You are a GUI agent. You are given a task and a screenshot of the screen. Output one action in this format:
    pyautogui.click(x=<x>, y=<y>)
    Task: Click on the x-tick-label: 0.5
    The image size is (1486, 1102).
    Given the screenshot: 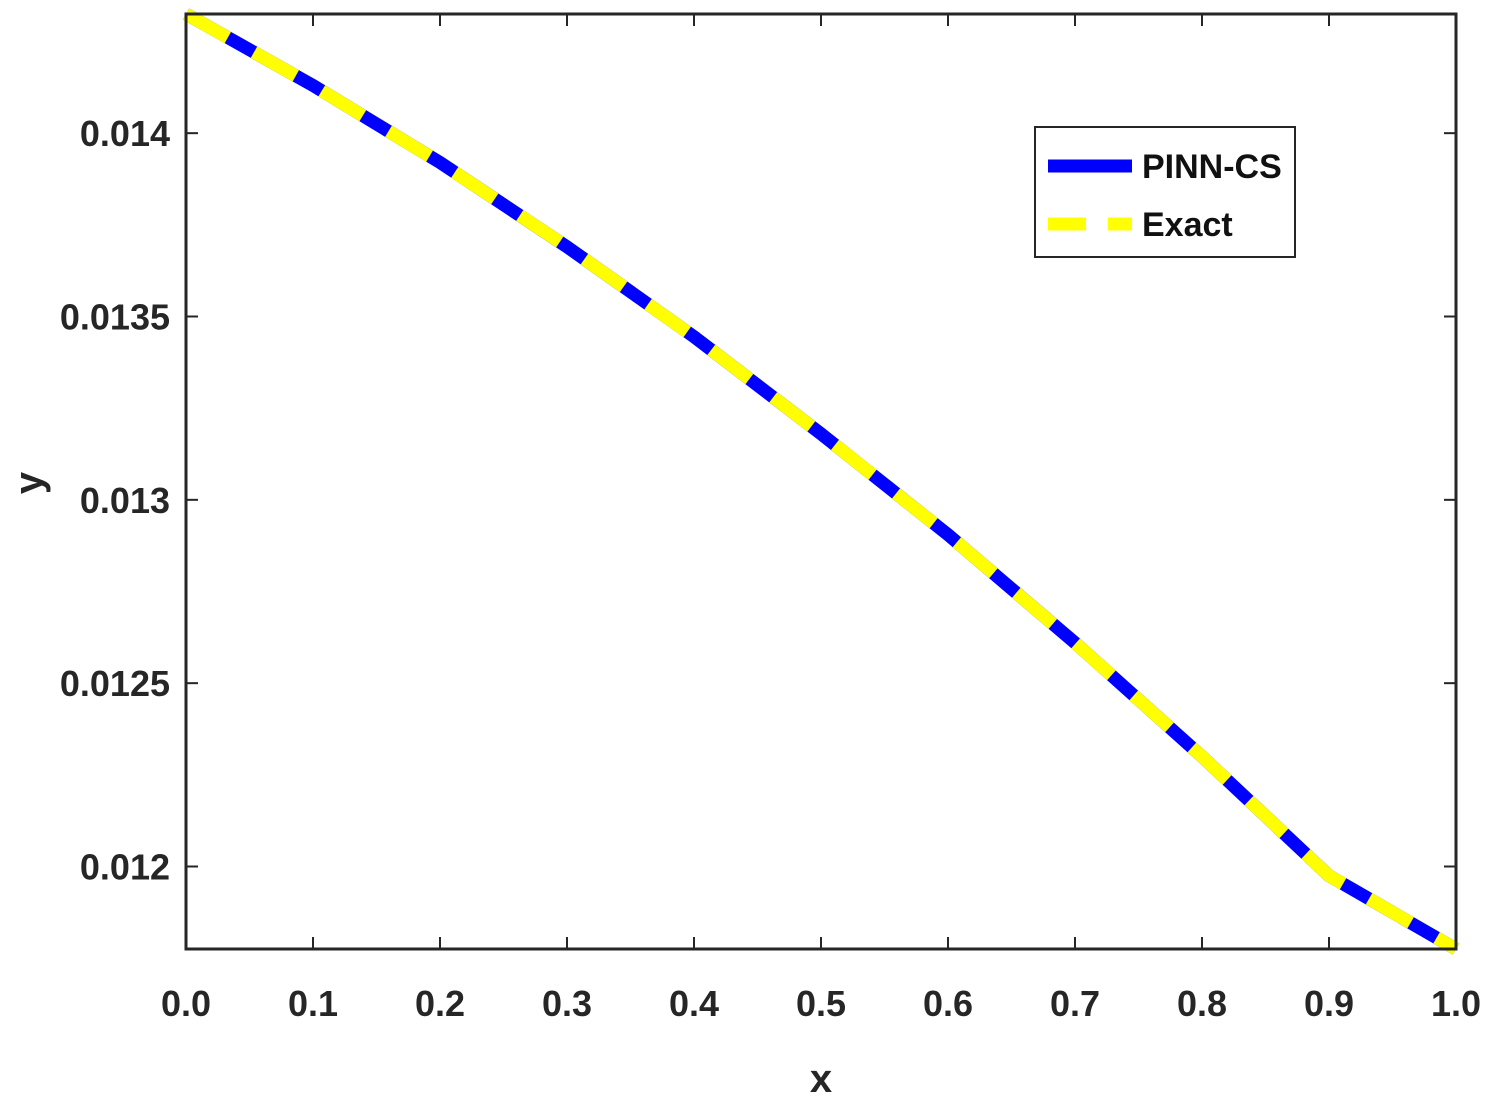 What is the action you would take?
    pyautogui.click(x=821, y=1003)
    